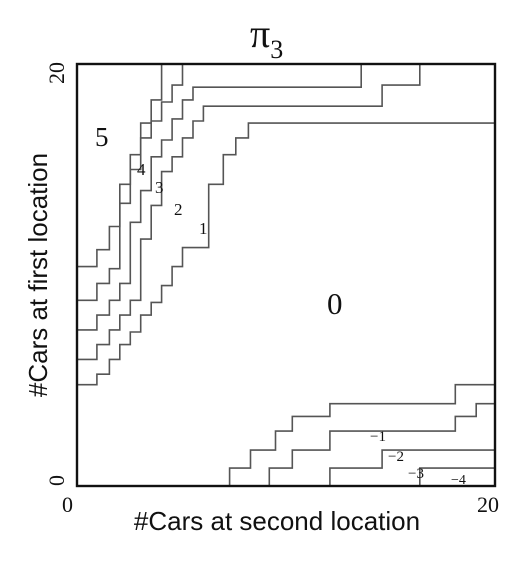 The width and height of the screenshot is (530, 562). What do you see at coordinates (396, 457) in the screenshot?
I see `region-label-minus-2: −2` at bounding box center [396, 457].